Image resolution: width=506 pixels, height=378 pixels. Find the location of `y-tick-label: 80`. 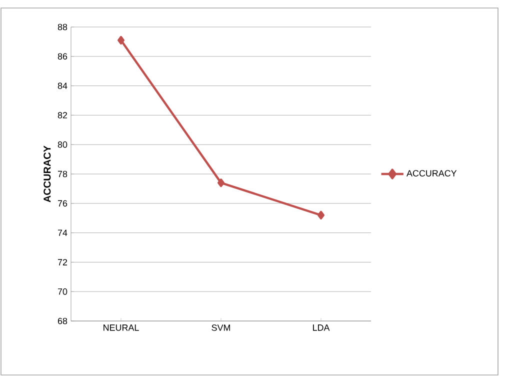

y-tick-label: 80 is located at coordinates (63, 144).